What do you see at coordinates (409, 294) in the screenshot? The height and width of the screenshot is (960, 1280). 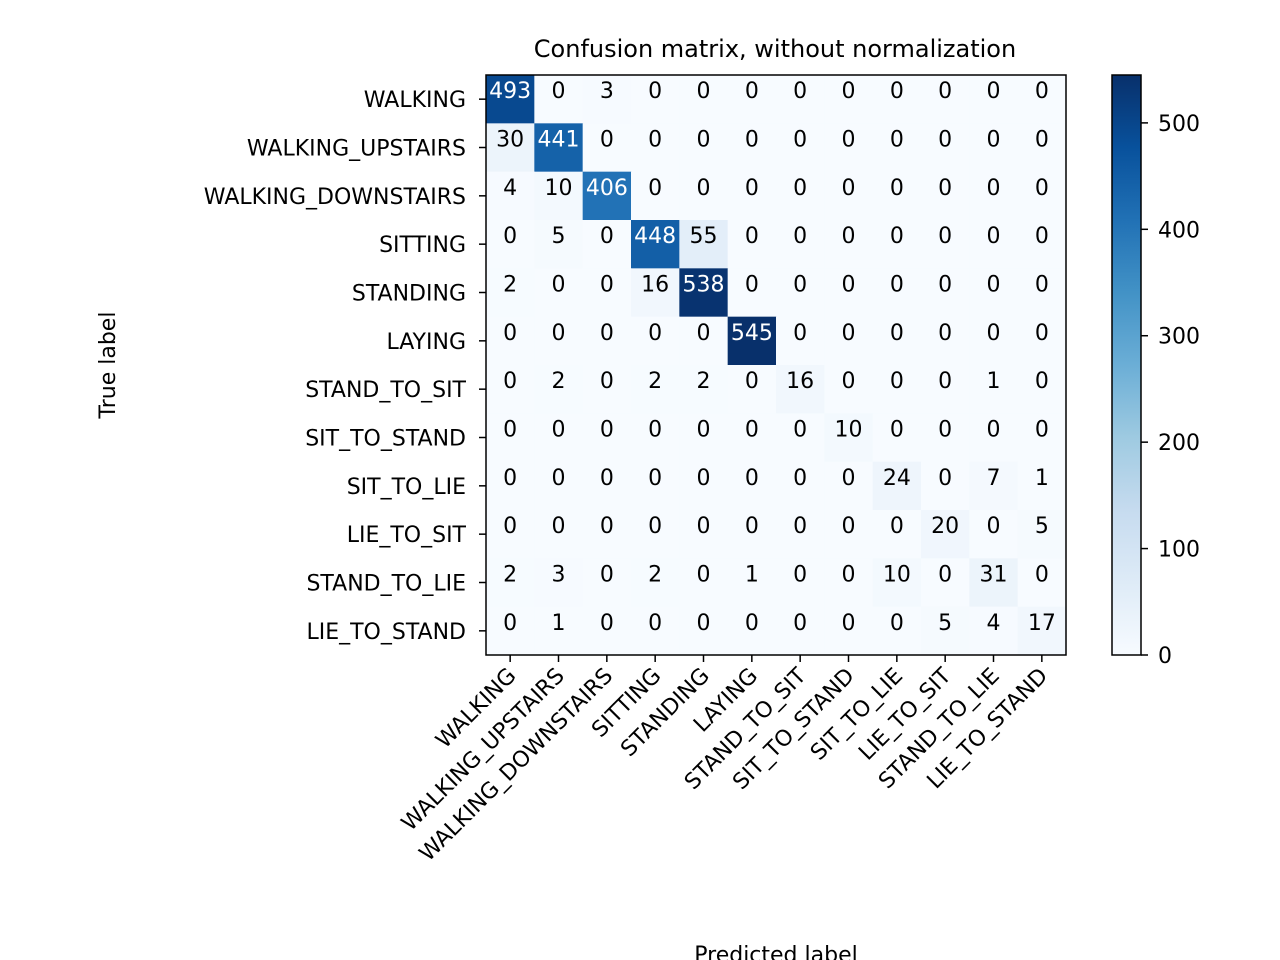 I see `y-tick-label: STANDING` at bounding box center [409, 294].